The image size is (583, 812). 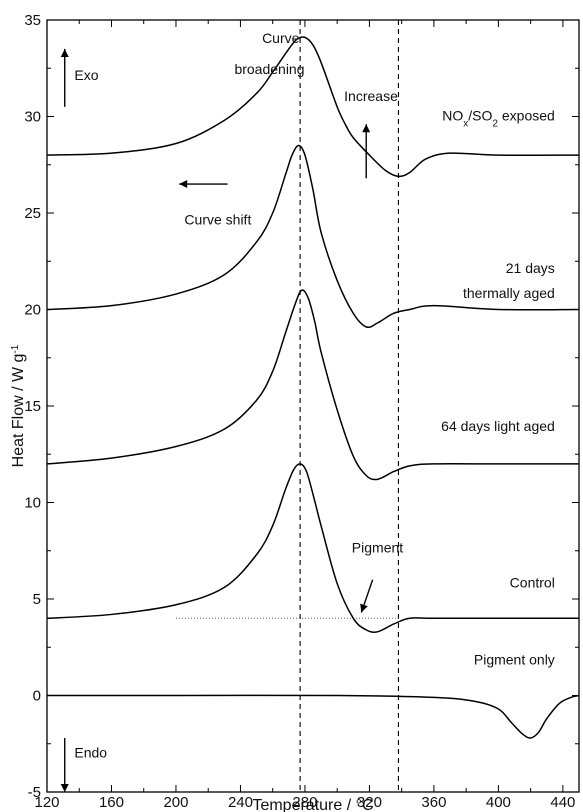 I want to click on y-tick-label: 15, so click(x=32, y=406).